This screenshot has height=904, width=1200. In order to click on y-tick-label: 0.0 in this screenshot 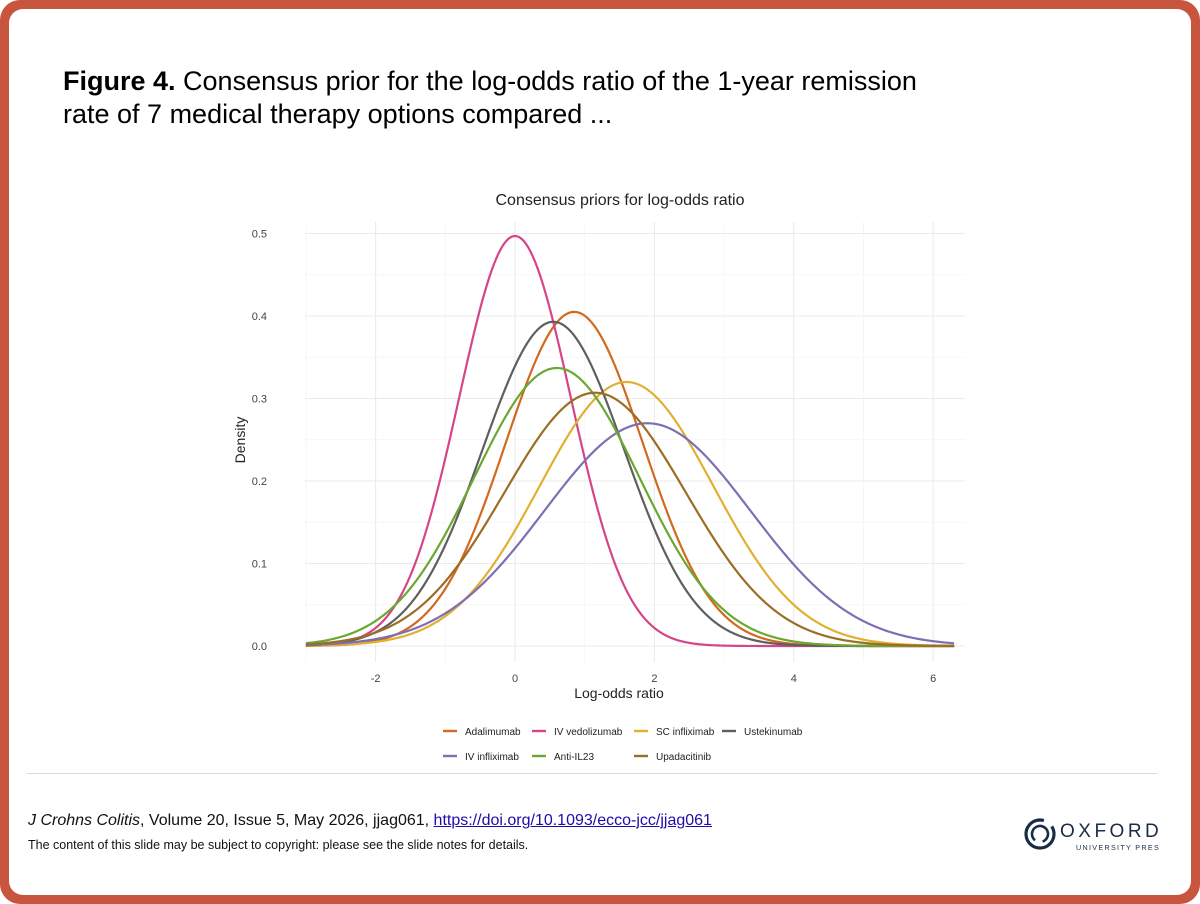, I will do `click(259, 647)`.